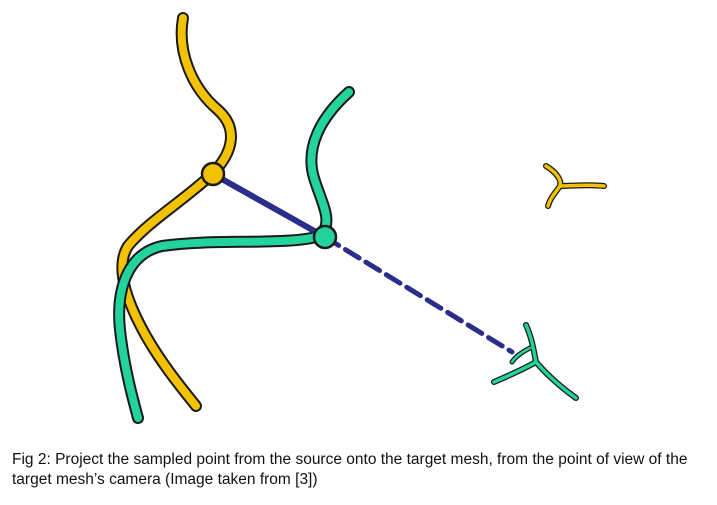 This screenshot has width=717, height=505. What do you see at coordinates (176, 212) in the screenshot?
I see `source-mesh-curve` at bounding box center [176, 212].